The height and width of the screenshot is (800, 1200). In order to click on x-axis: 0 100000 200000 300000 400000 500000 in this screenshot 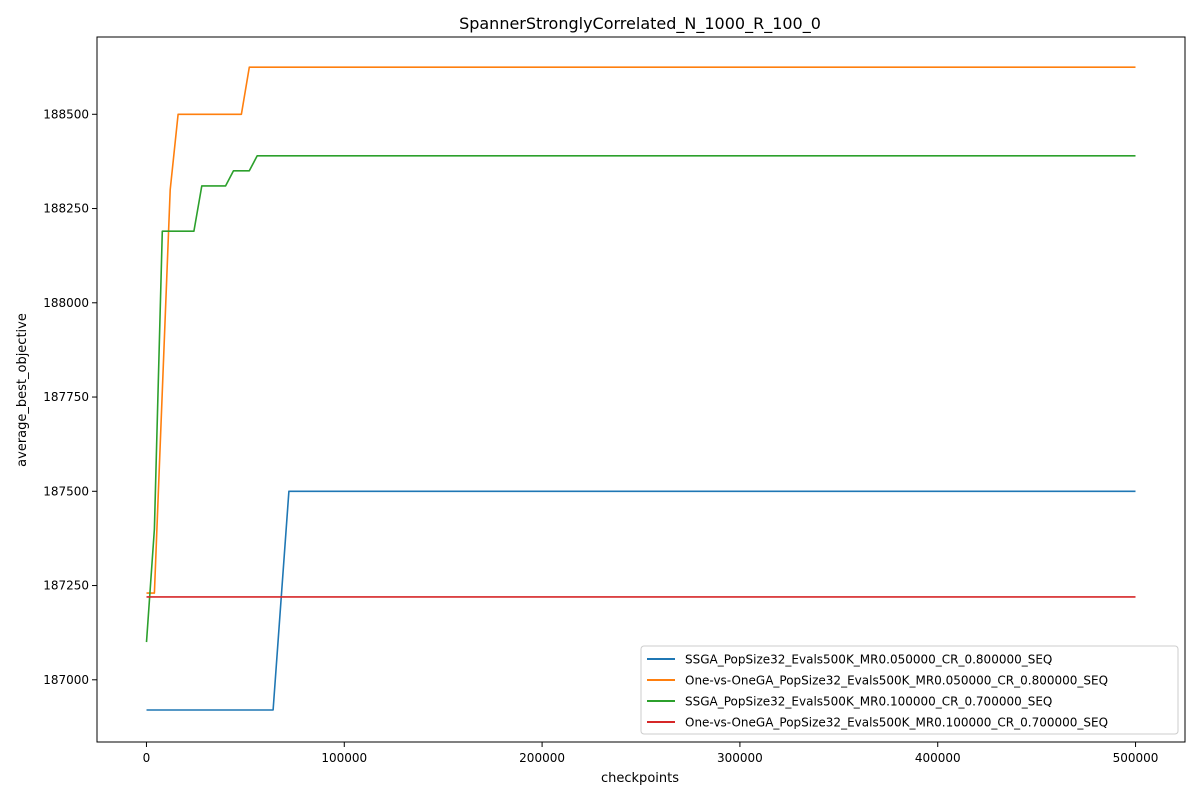, I will do `click(651, 753)`.